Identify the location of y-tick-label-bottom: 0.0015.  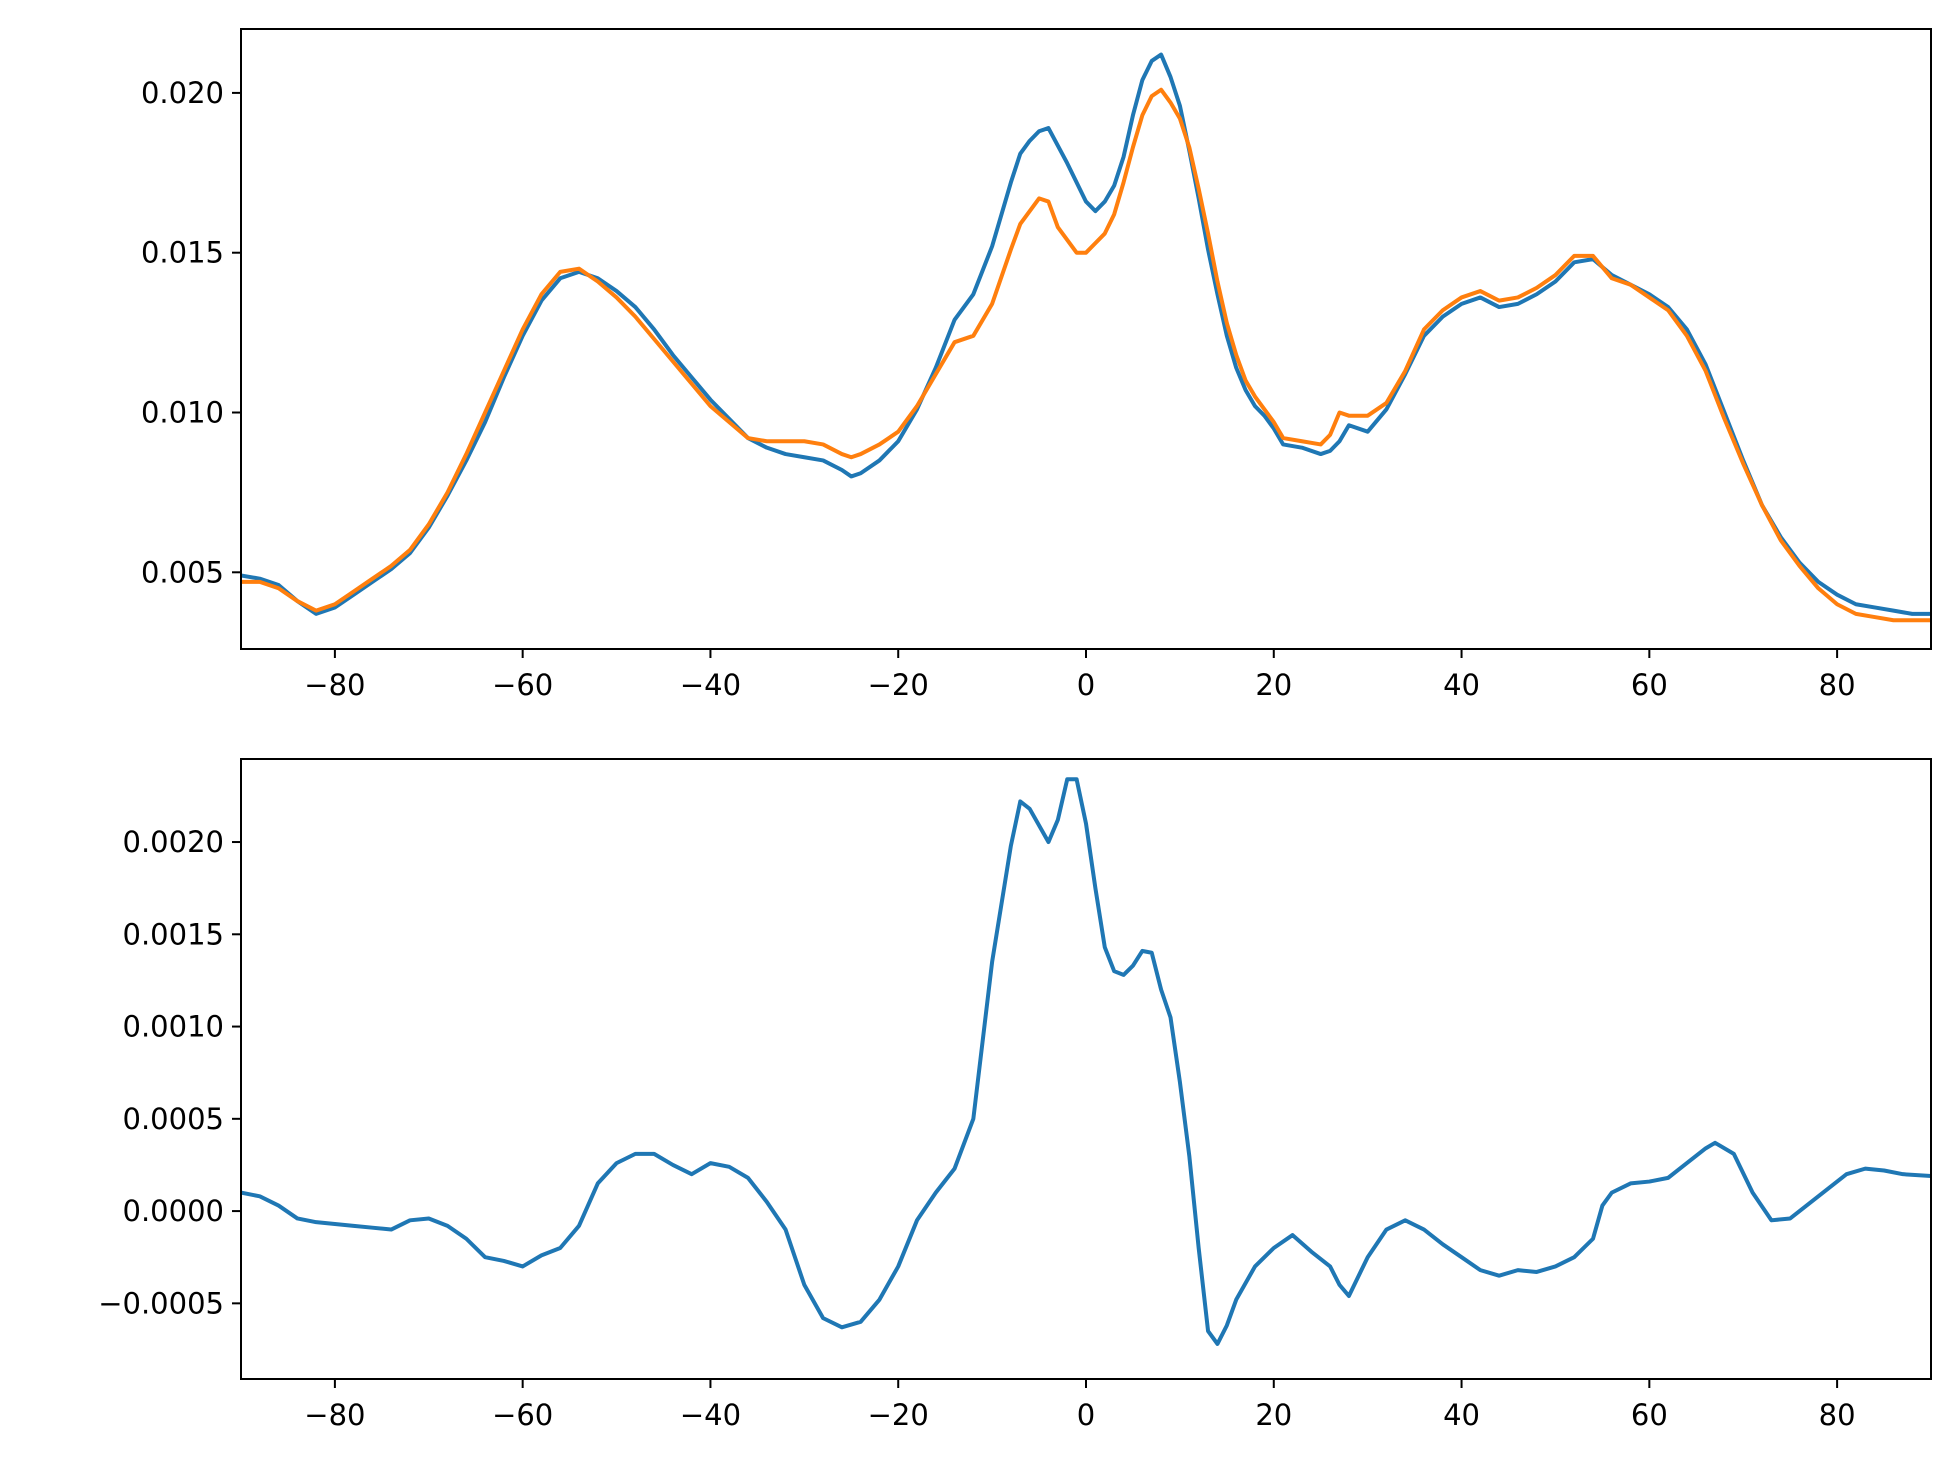
(173, 934).